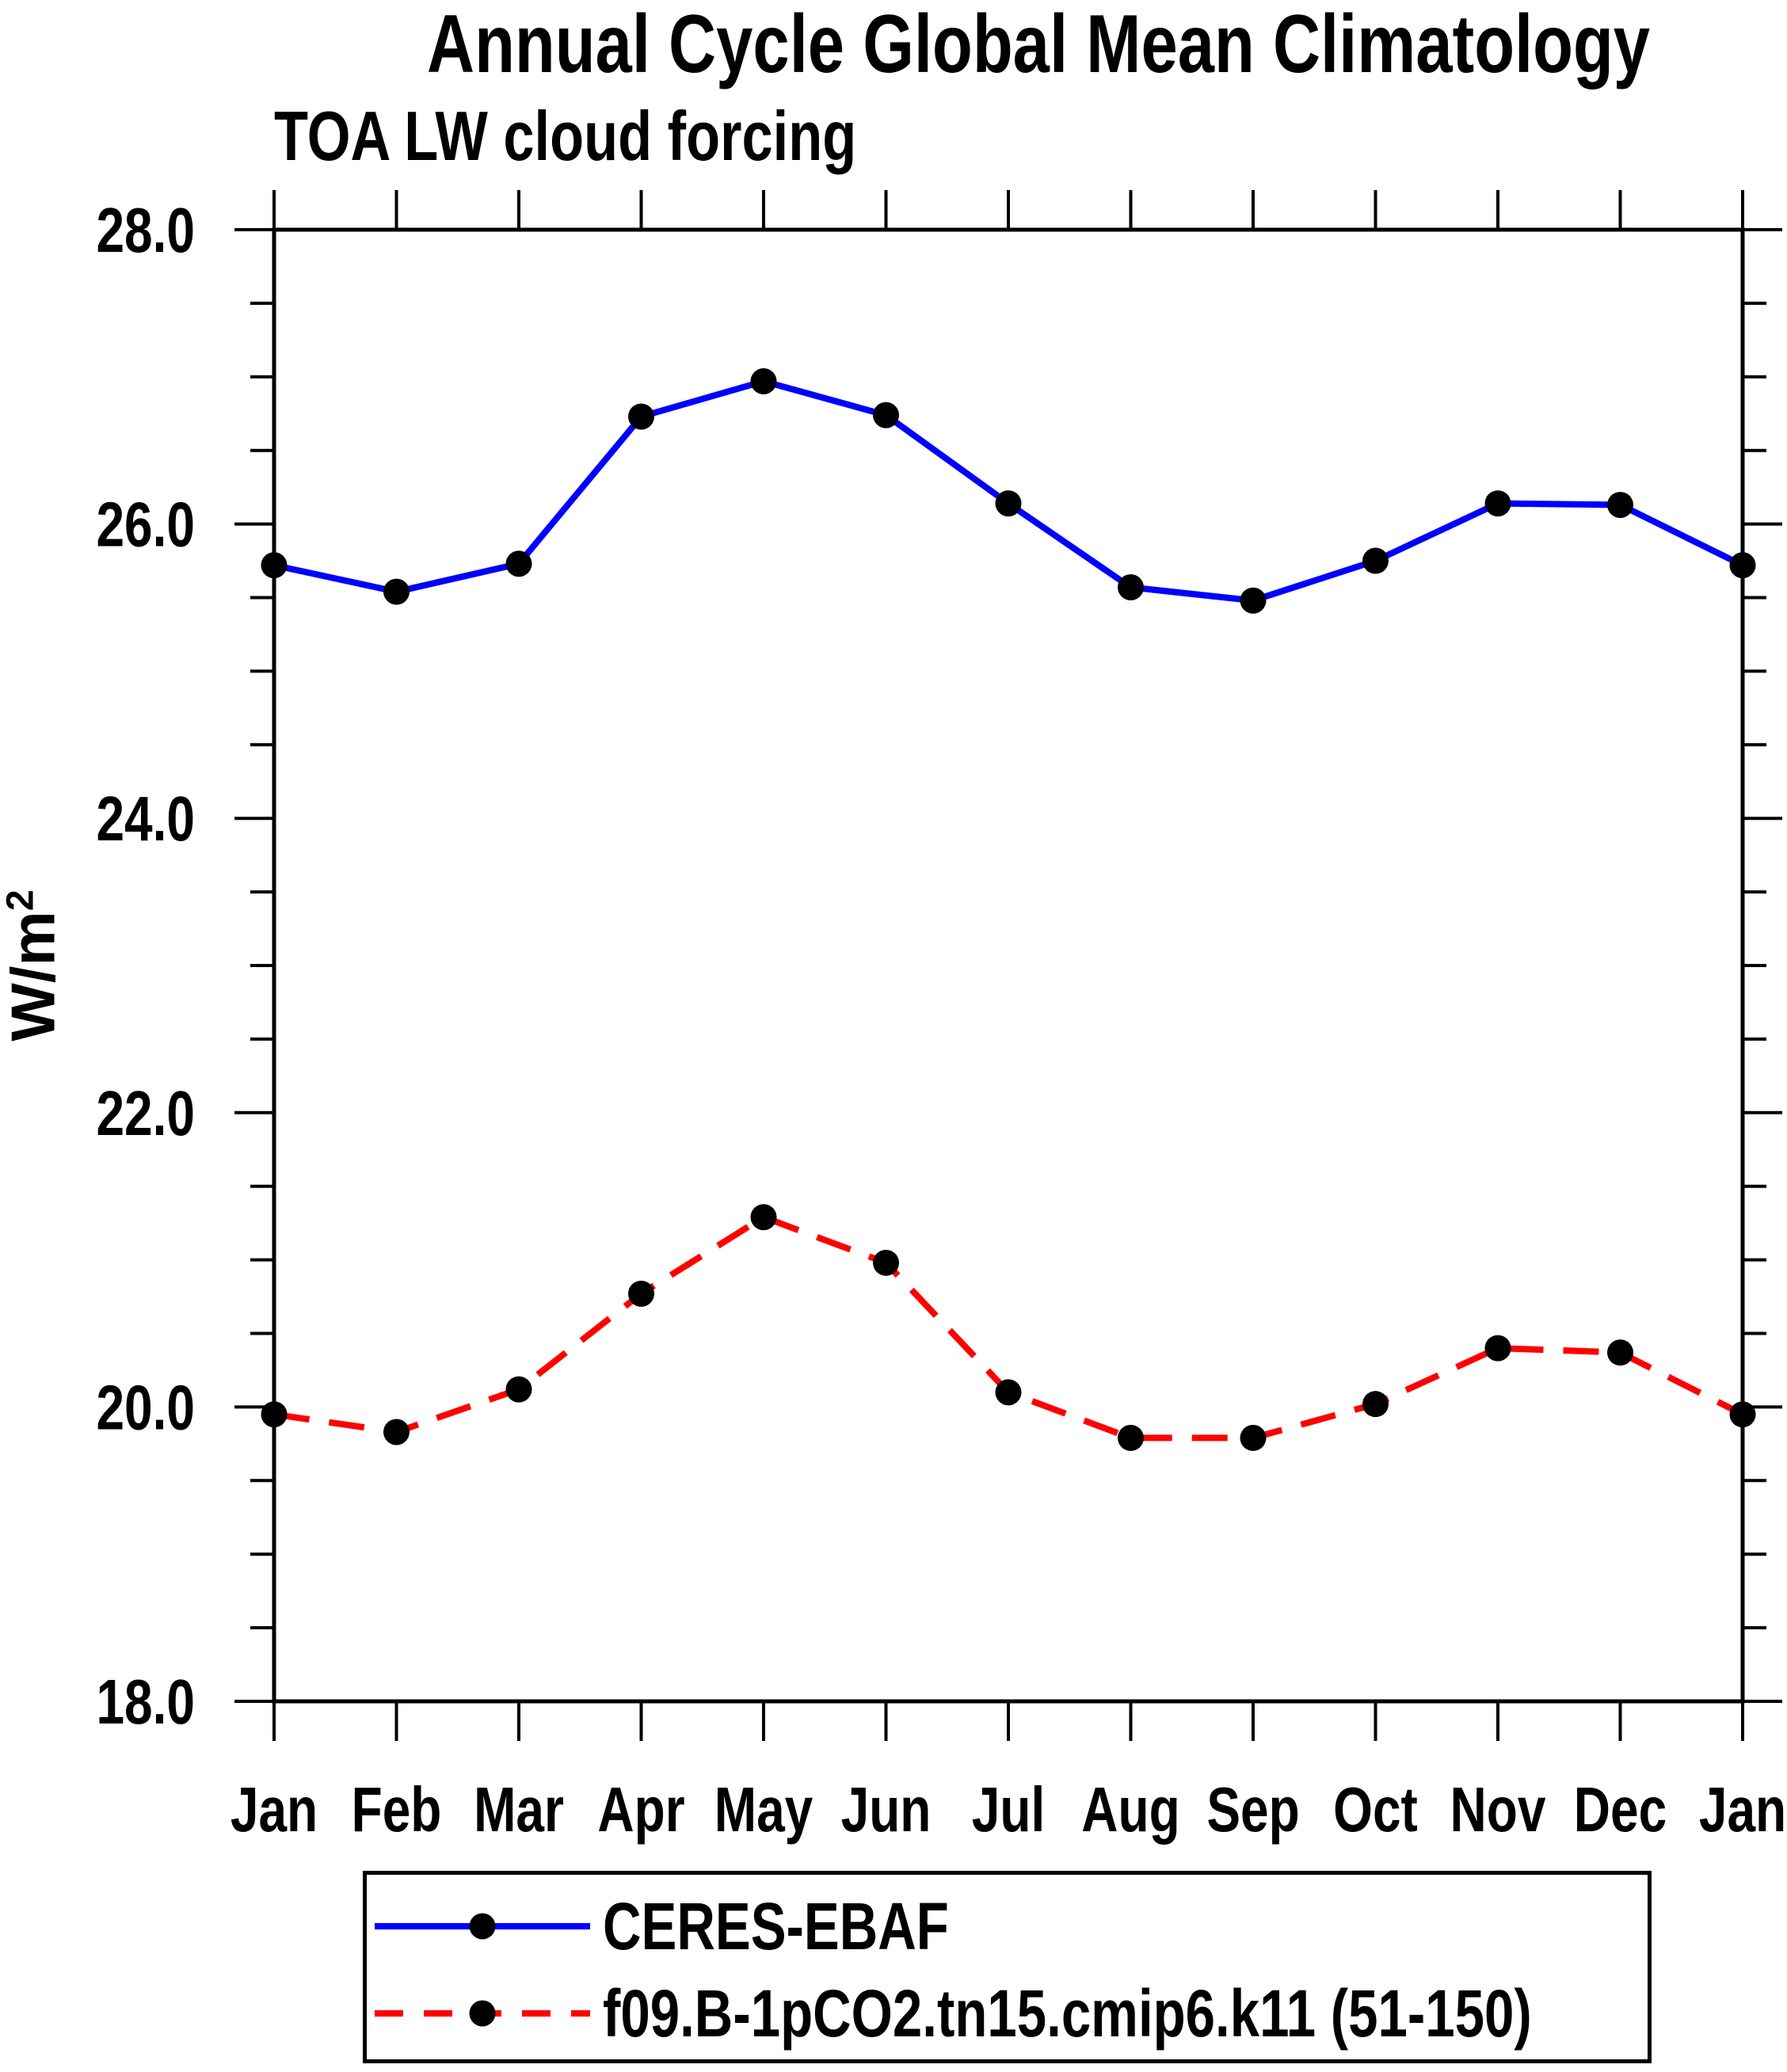 This screenshot has width=1787, height=2072. I want to click on y-axis-tick-label: 20.0, so click(145, 1408).